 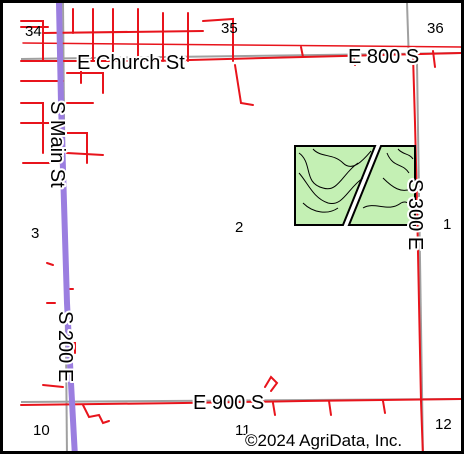 I want to click on s-300-e-label: S 300 E, so click(x=415, y=214).